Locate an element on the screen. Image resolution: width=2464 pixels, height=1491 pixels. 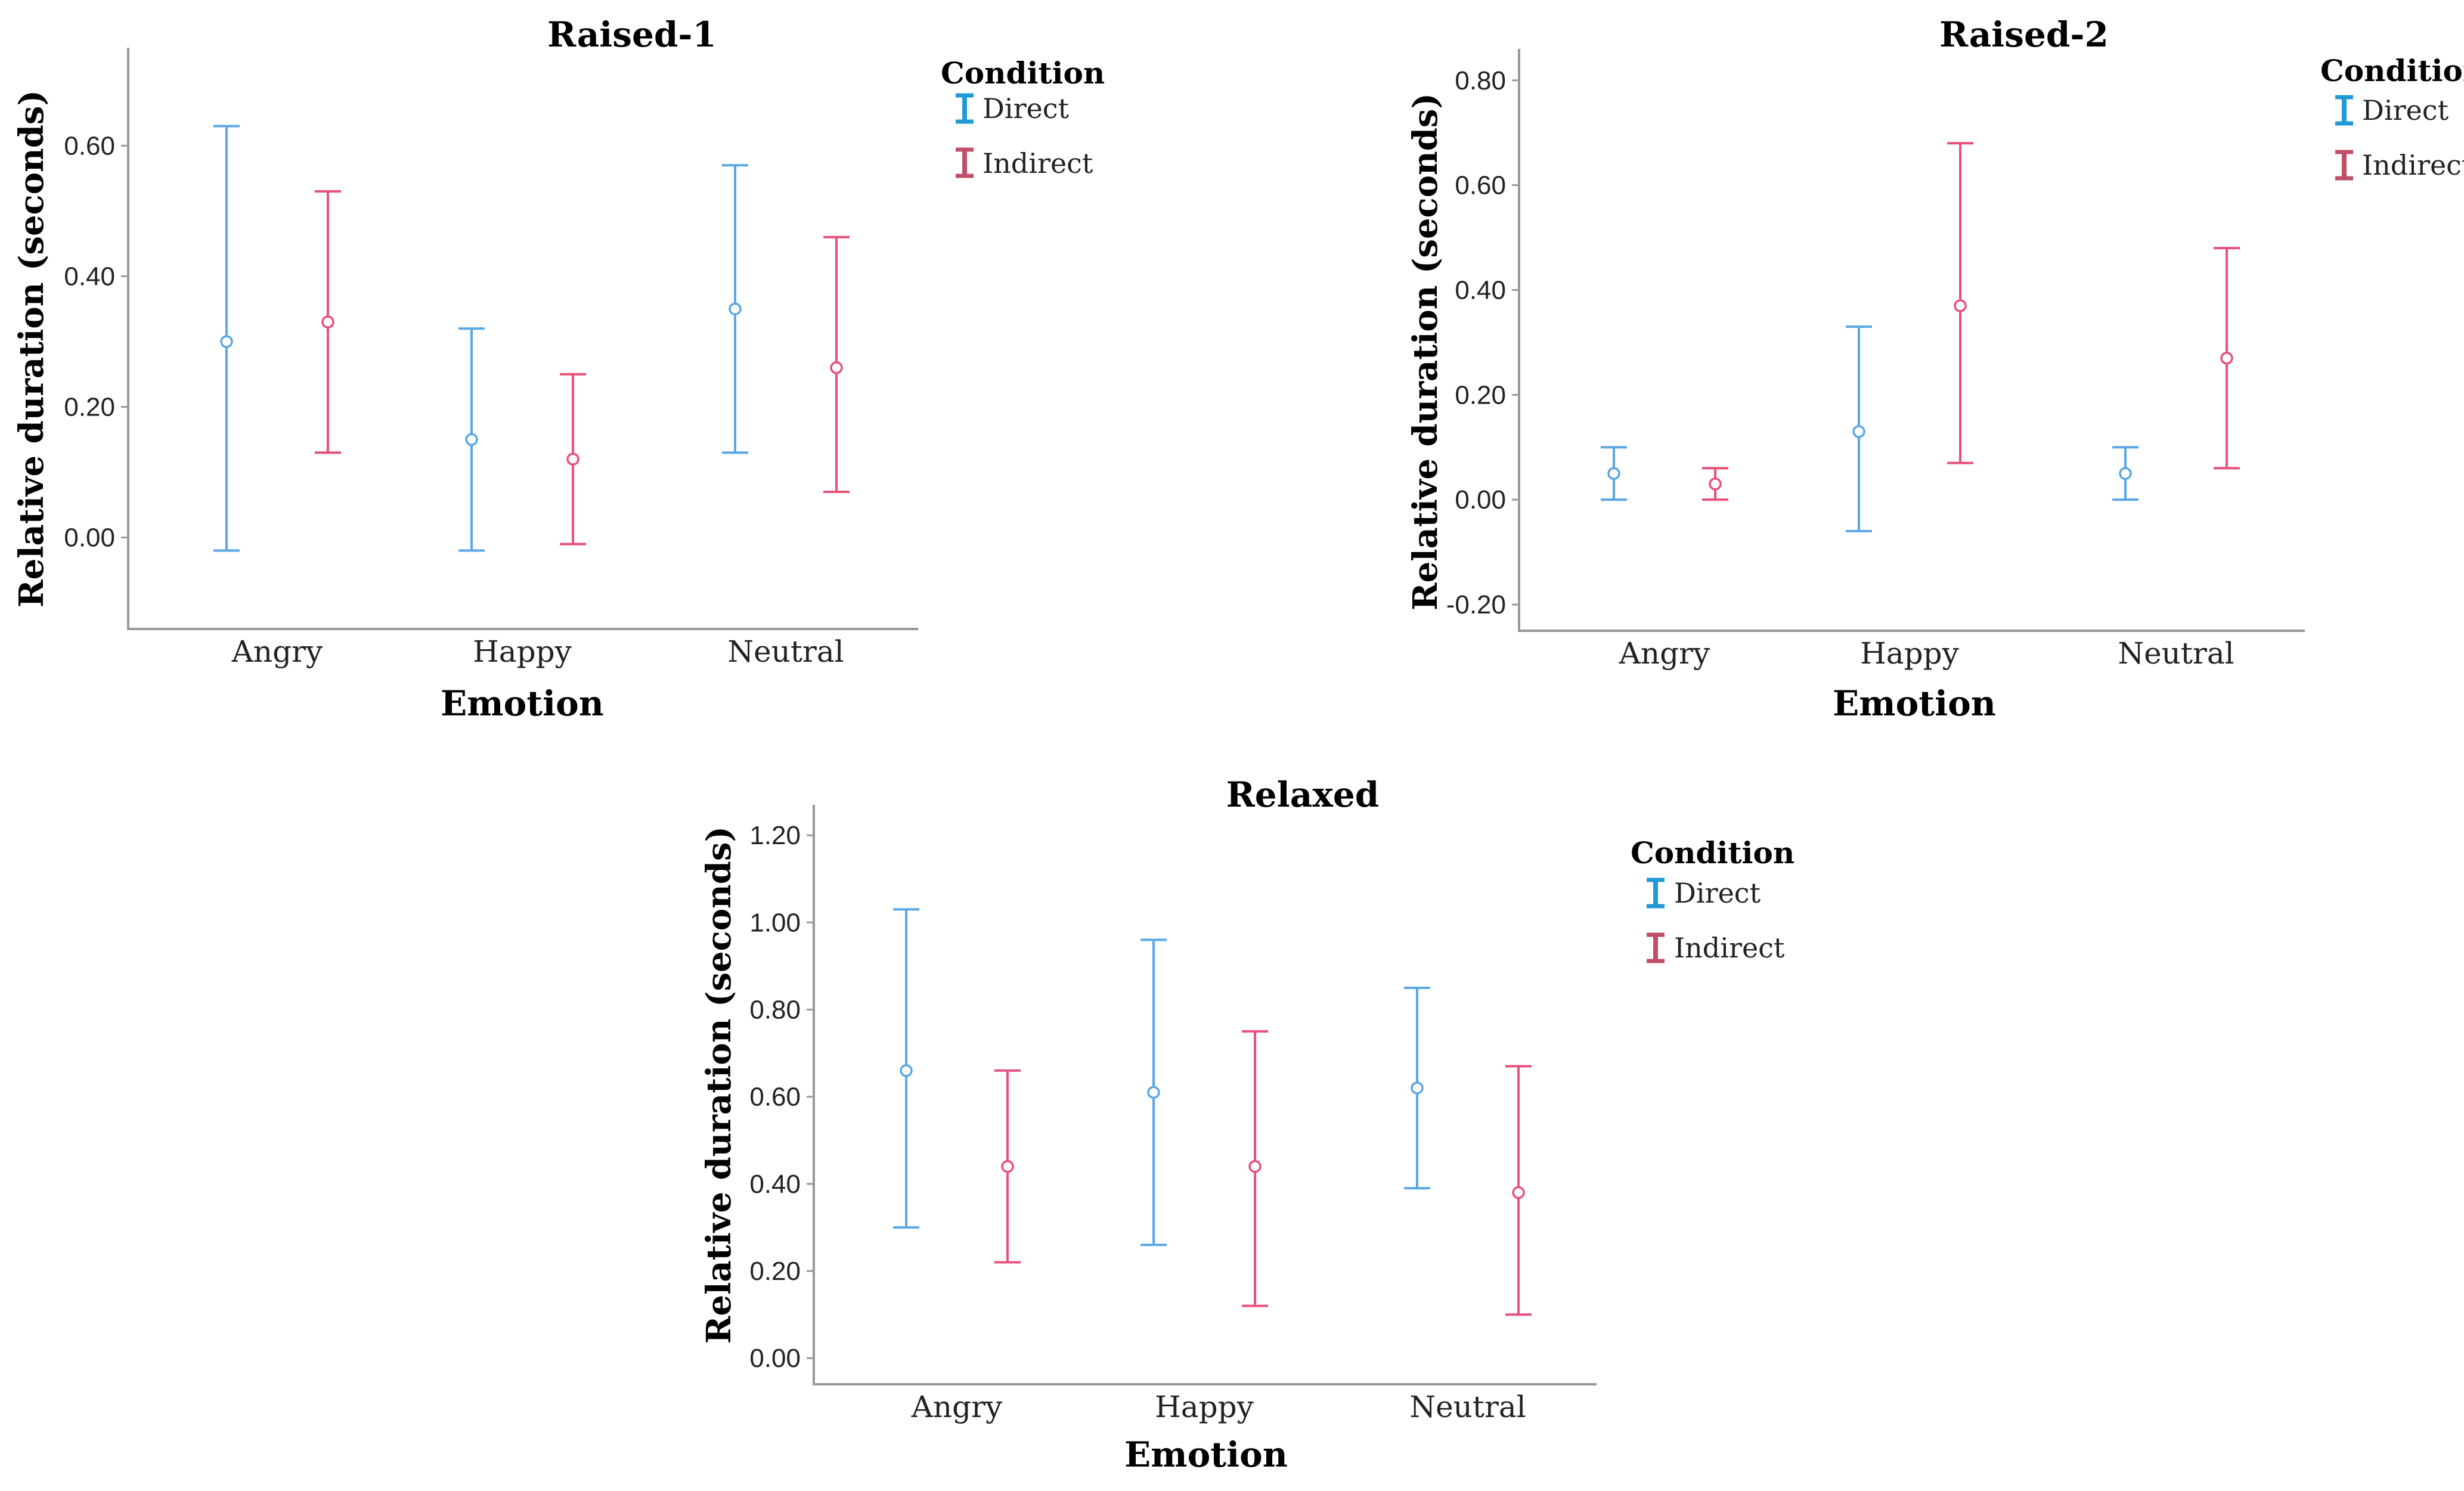
y-ticks: 0.00 0.20 0.40 0.60 0.80 1.00 1.20 is located at coordinates (782, 1097).